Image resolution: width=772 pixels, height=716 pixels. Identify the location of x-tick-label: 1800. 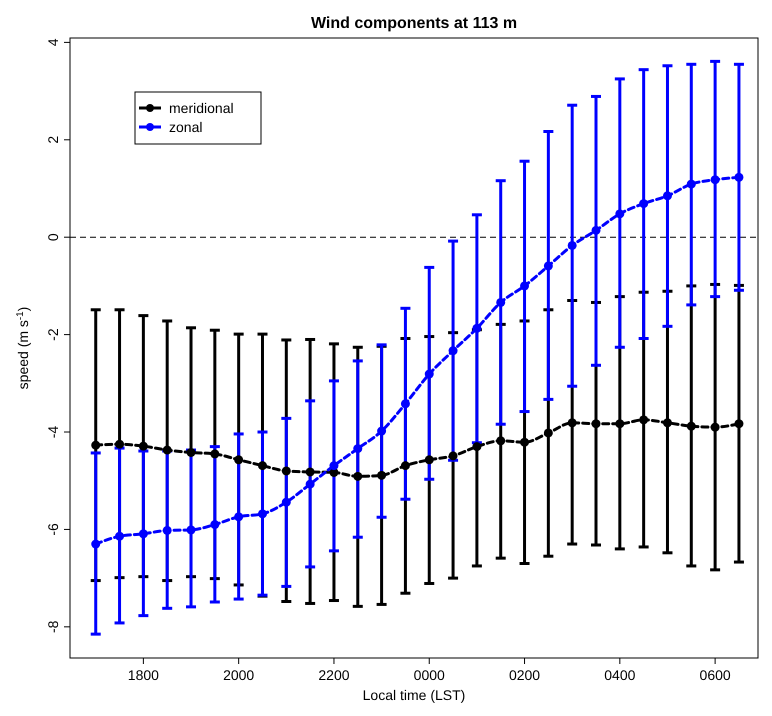
(144, 675).